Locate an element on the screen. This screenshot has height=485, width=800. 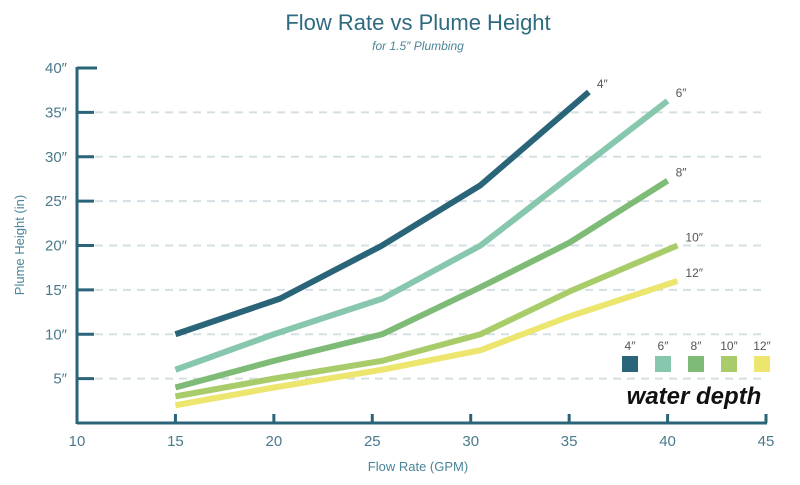
y-axis-label: Plume Height (in) is located at coordinates (19, 245).